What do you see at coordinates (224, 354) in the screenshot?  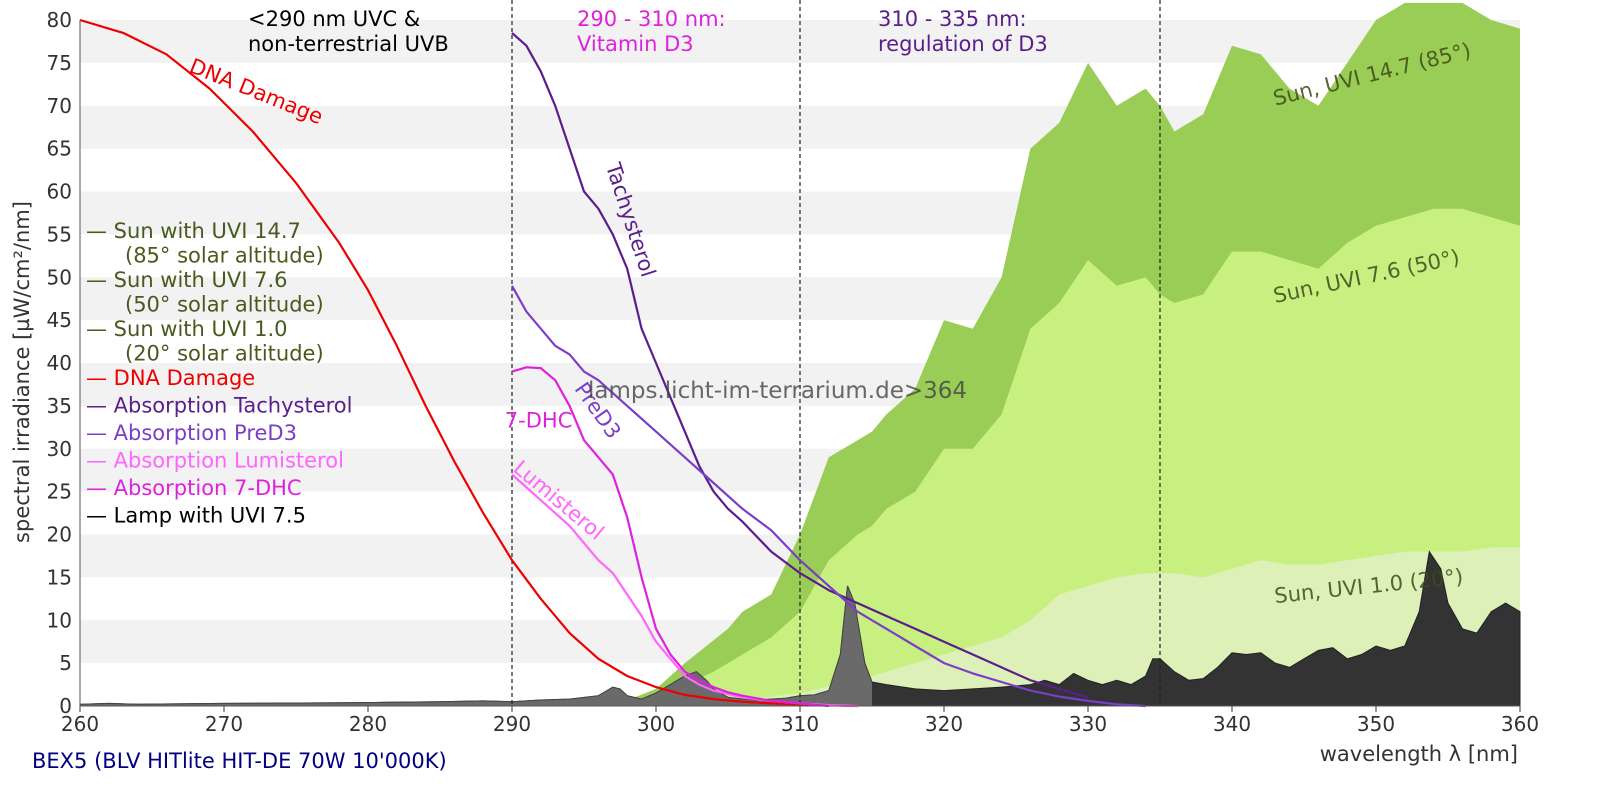 I see `legend-entry-sun-with-uvi-1-0: (20° solar altitude)` at bounding box center [224, 354].